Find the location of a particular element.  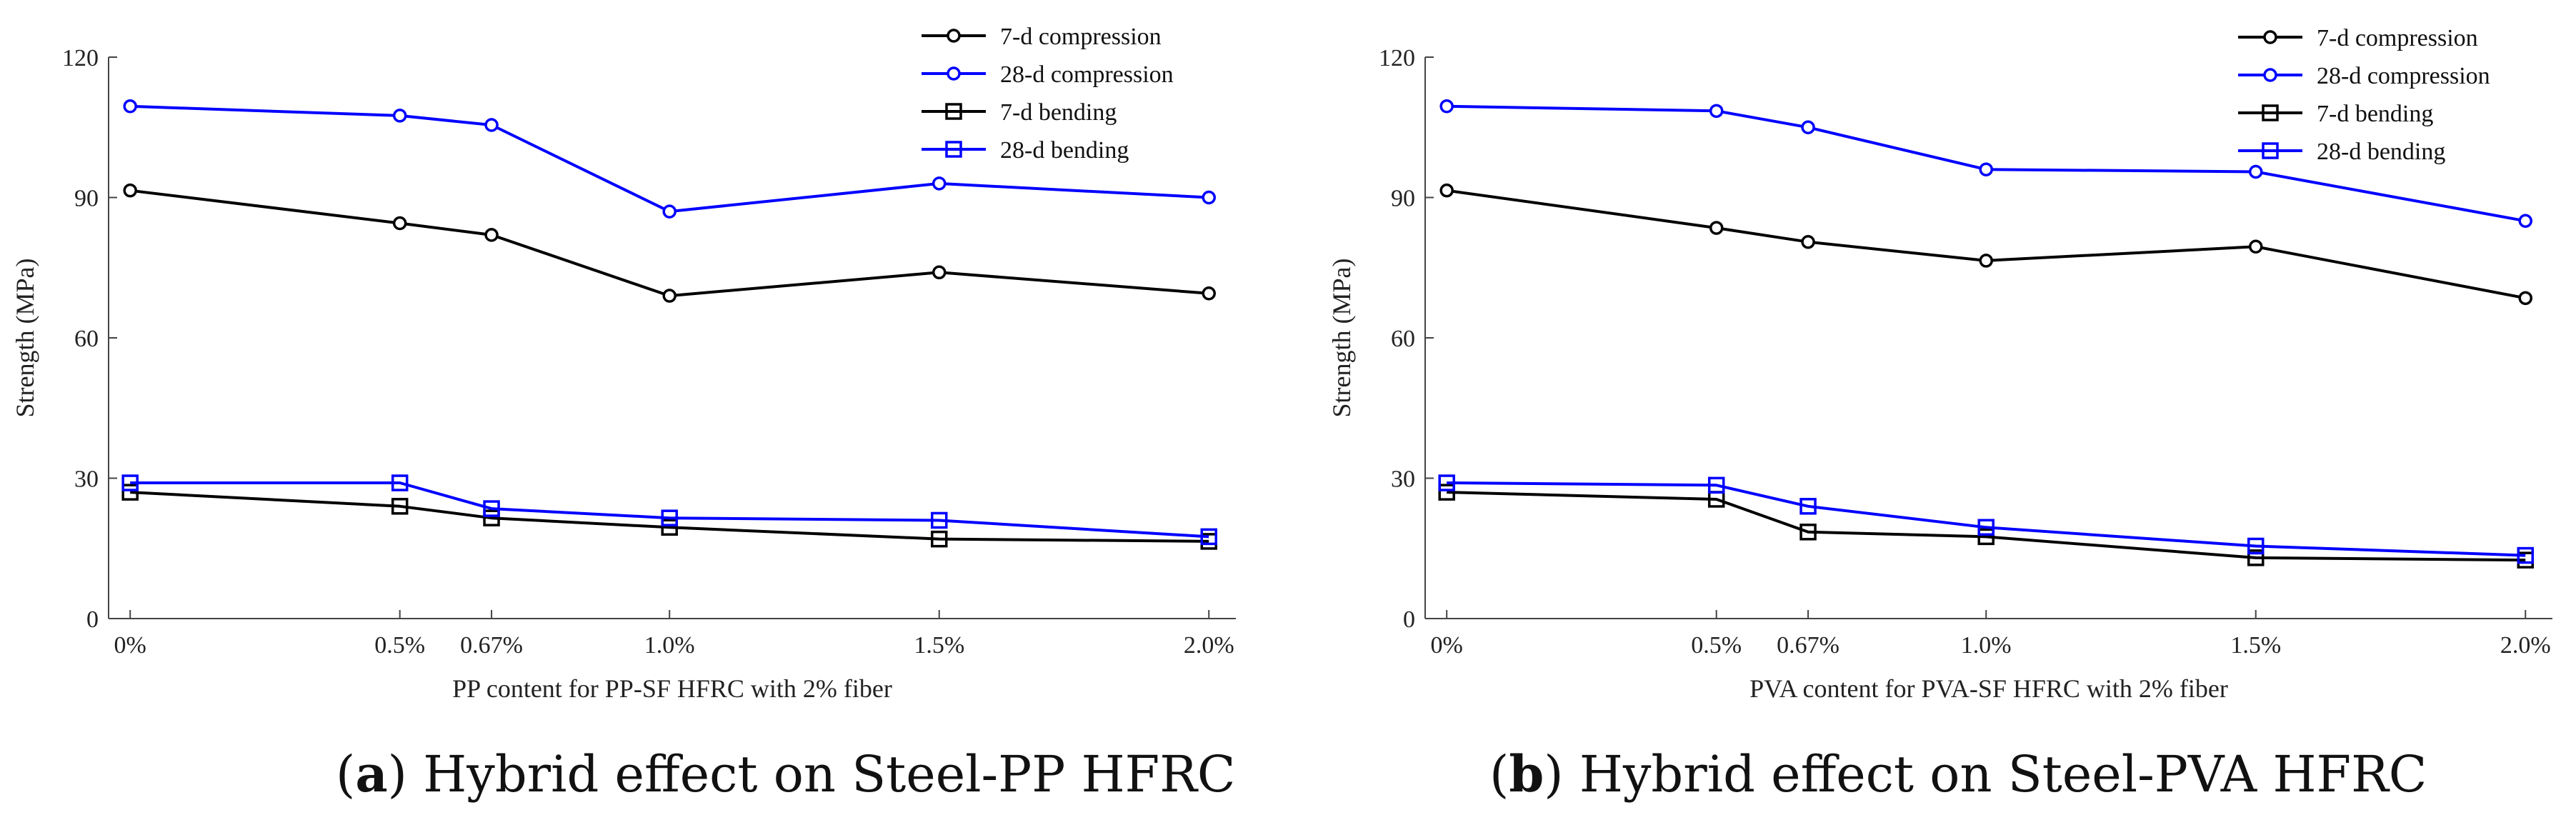

panel-caption: (a) Hybrid effect on Steel-PP HFRC is located at coordinates (786, 774).